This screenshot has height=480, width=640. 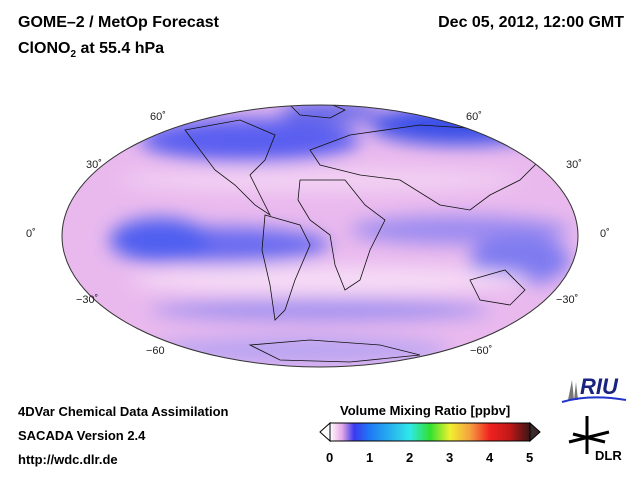 What do you see at coordinates (44, 48) in the screenshot?
I see `species-name: ClONO` at bounding box center [44, 48].